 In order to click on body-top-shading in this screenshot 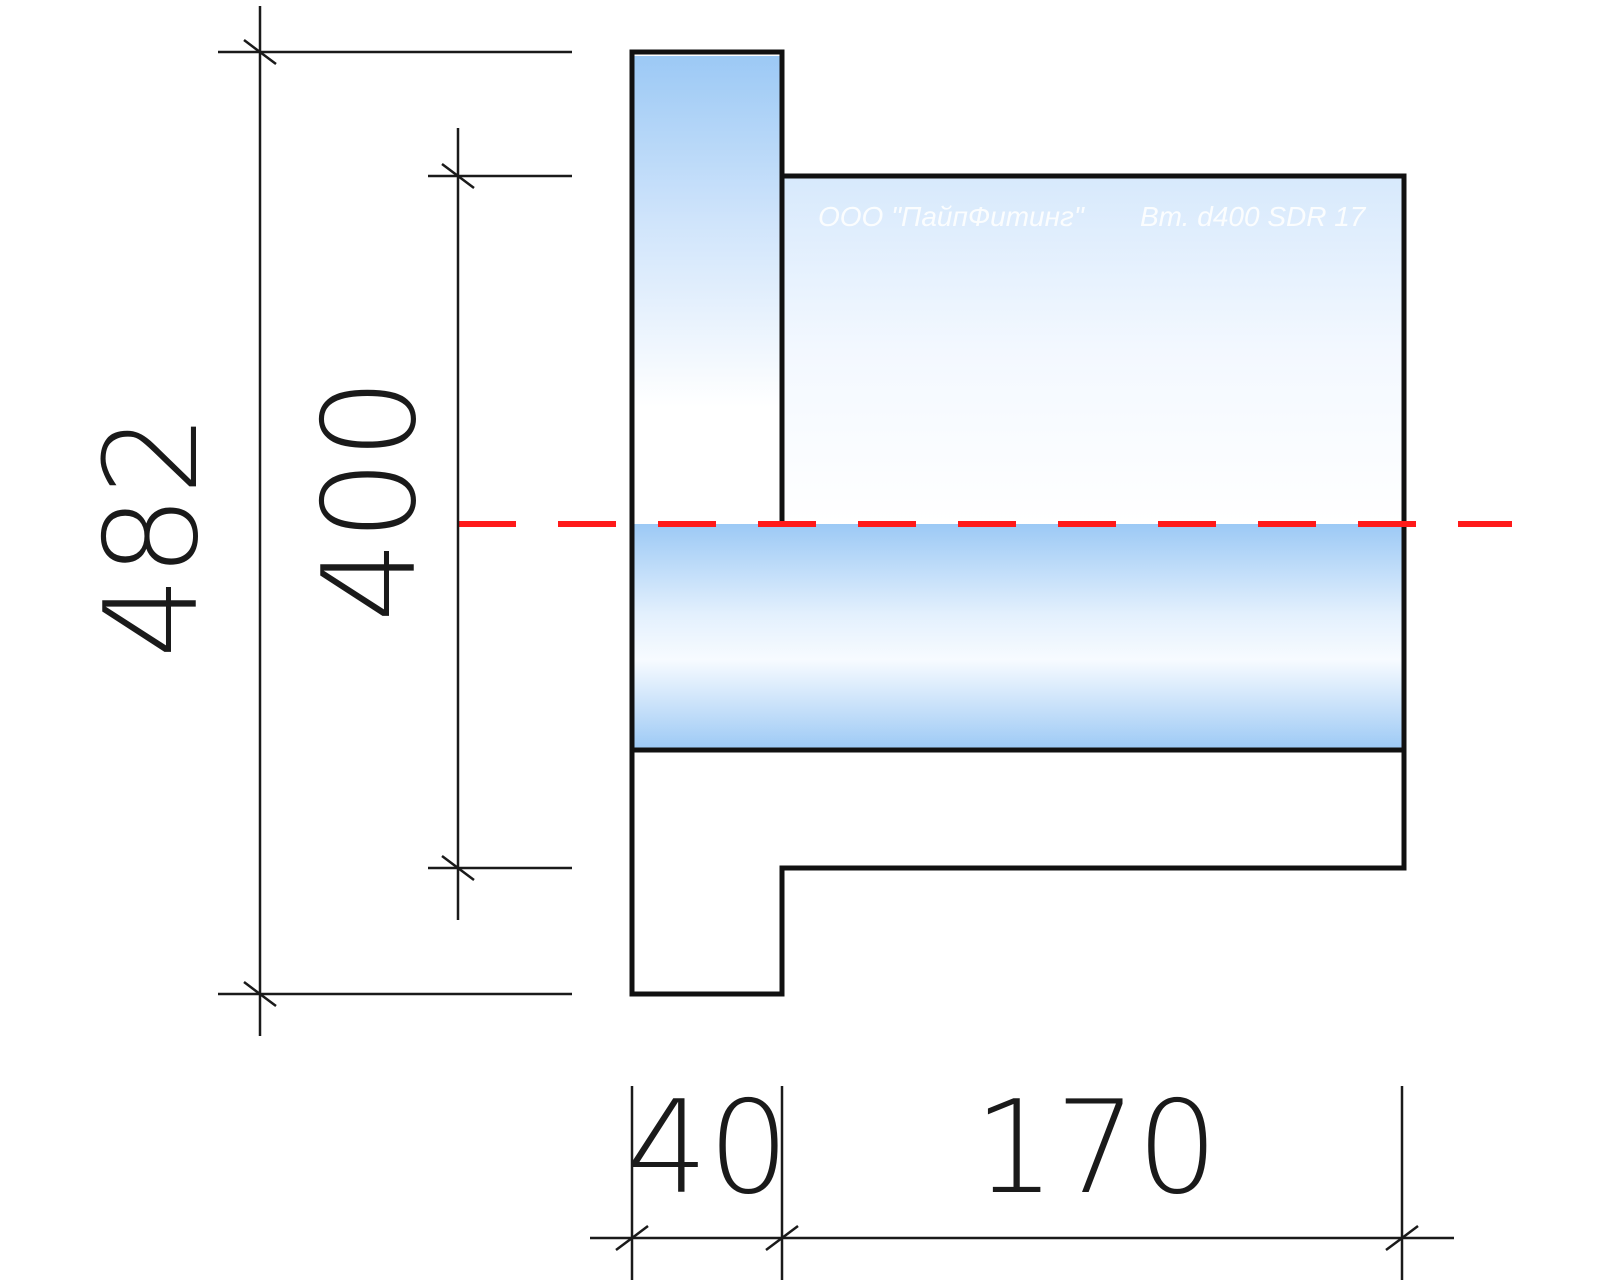, I will do `click(1093, 350)`.